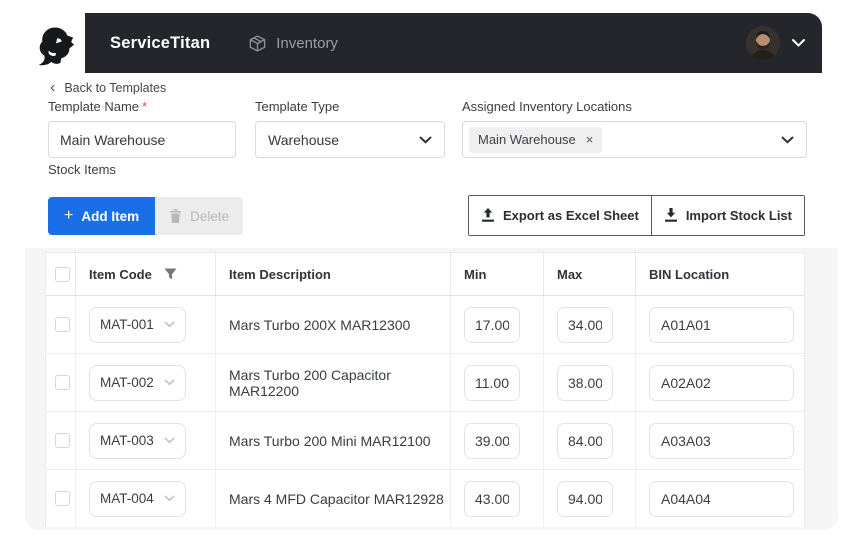 The image size is (845, 545). Describe the element at coordinates (453, 43) in the screenshot. I see `top-navbar: ServiceTitan Inventory` at that location.